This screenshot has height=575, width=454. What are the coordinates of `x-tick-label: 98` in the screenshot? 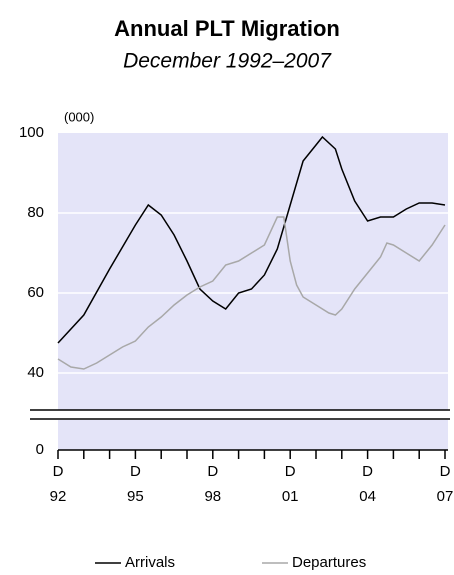 It's located at (212, 496).